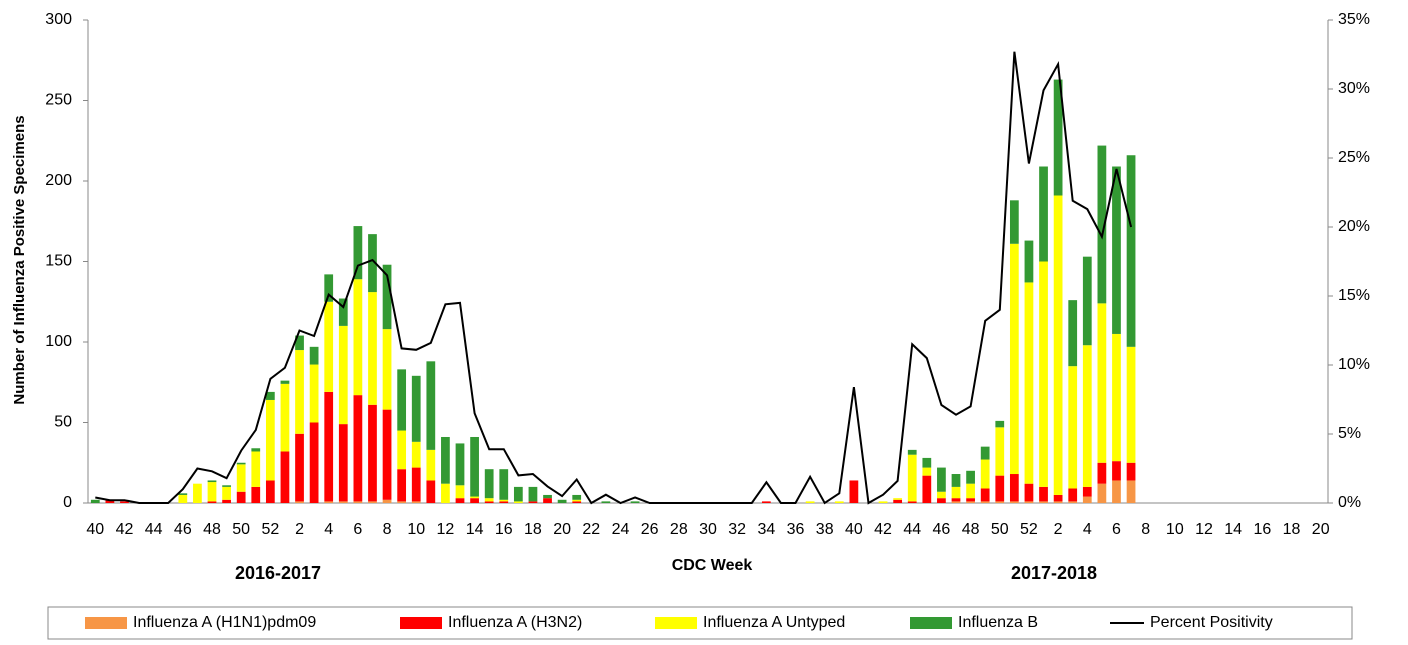 This screenshot has width=1408, height=645. Describe the element at coordinates (270, 529) in the screenshot. I see `x-tick-label: 52` at that location.